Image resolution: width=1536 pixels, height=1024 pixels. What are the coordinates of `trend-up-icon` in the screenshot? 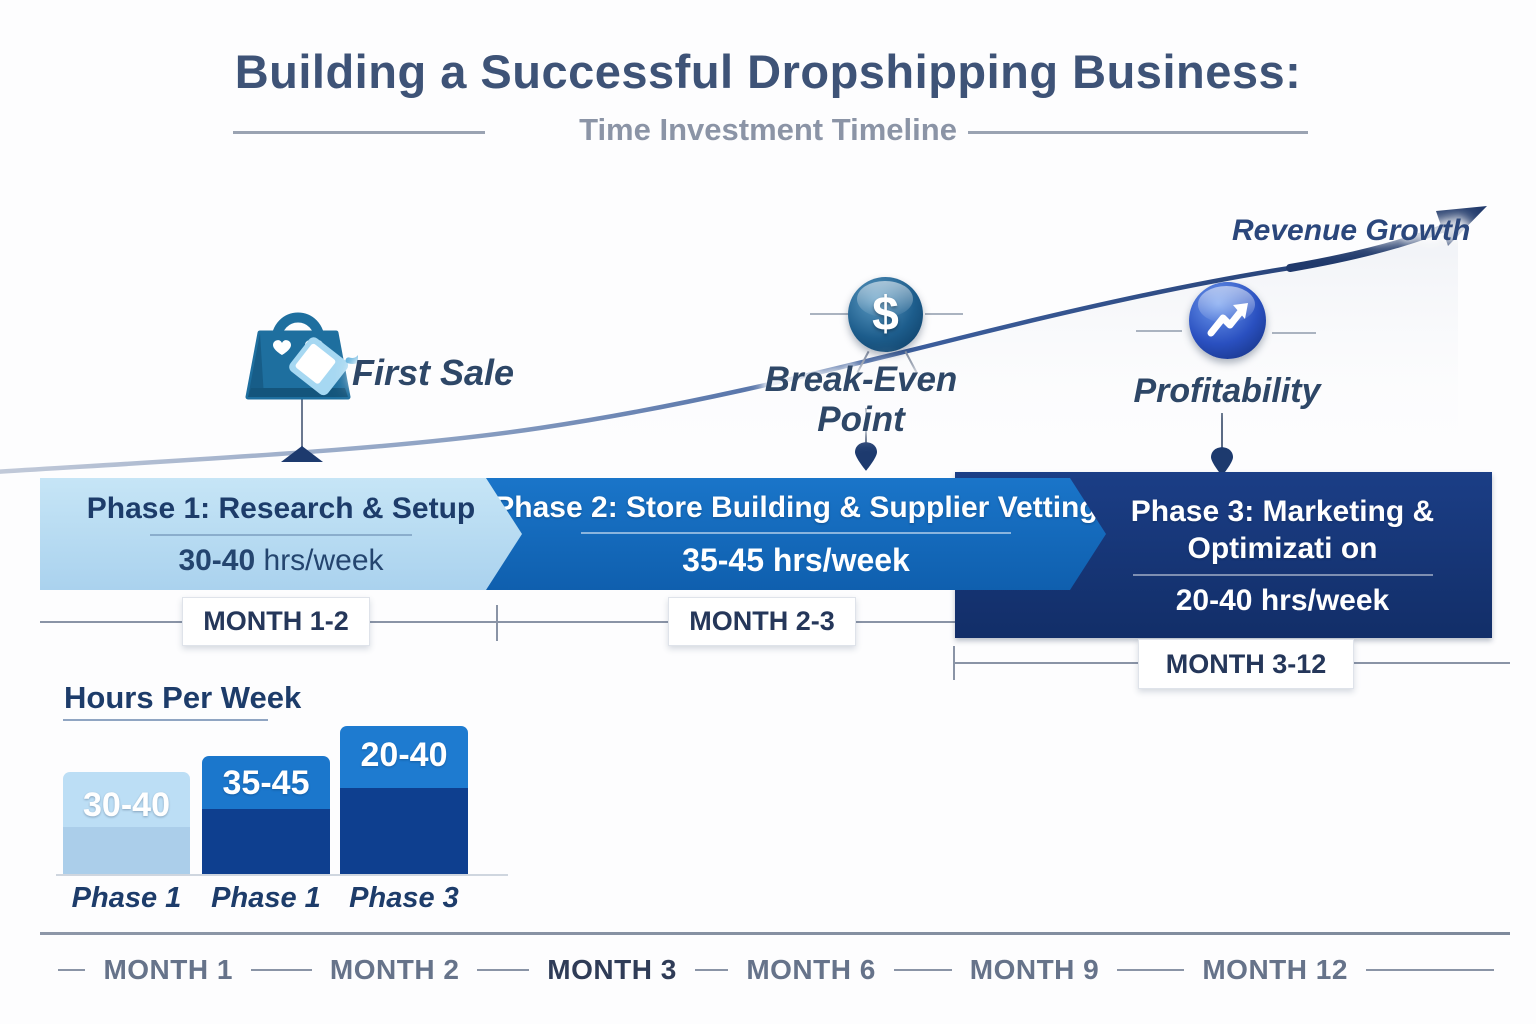 It's located at (1227, 320).